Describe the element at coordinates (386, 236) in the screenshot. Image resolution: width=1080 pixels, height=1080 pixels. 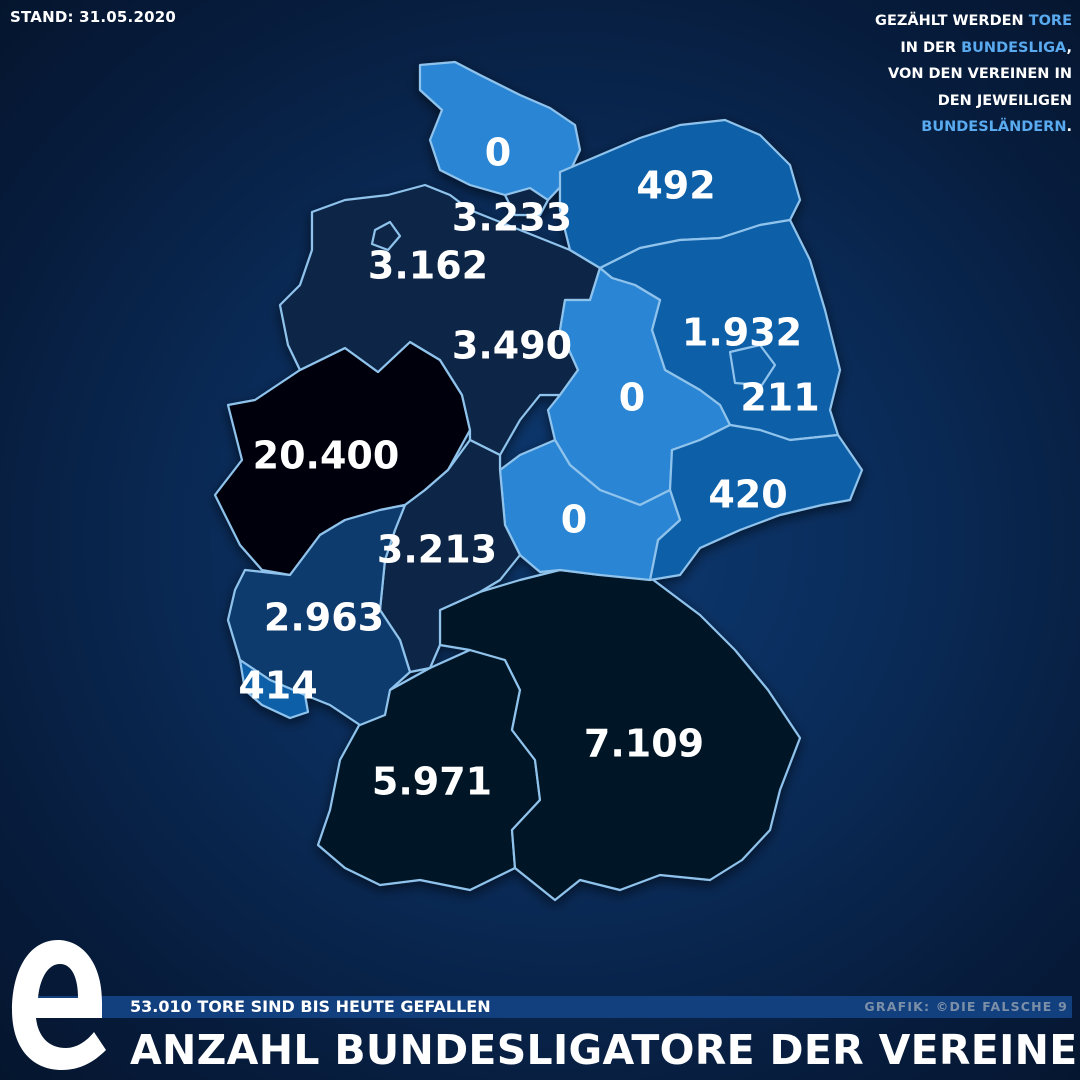
I see `region-bremen` at that location.